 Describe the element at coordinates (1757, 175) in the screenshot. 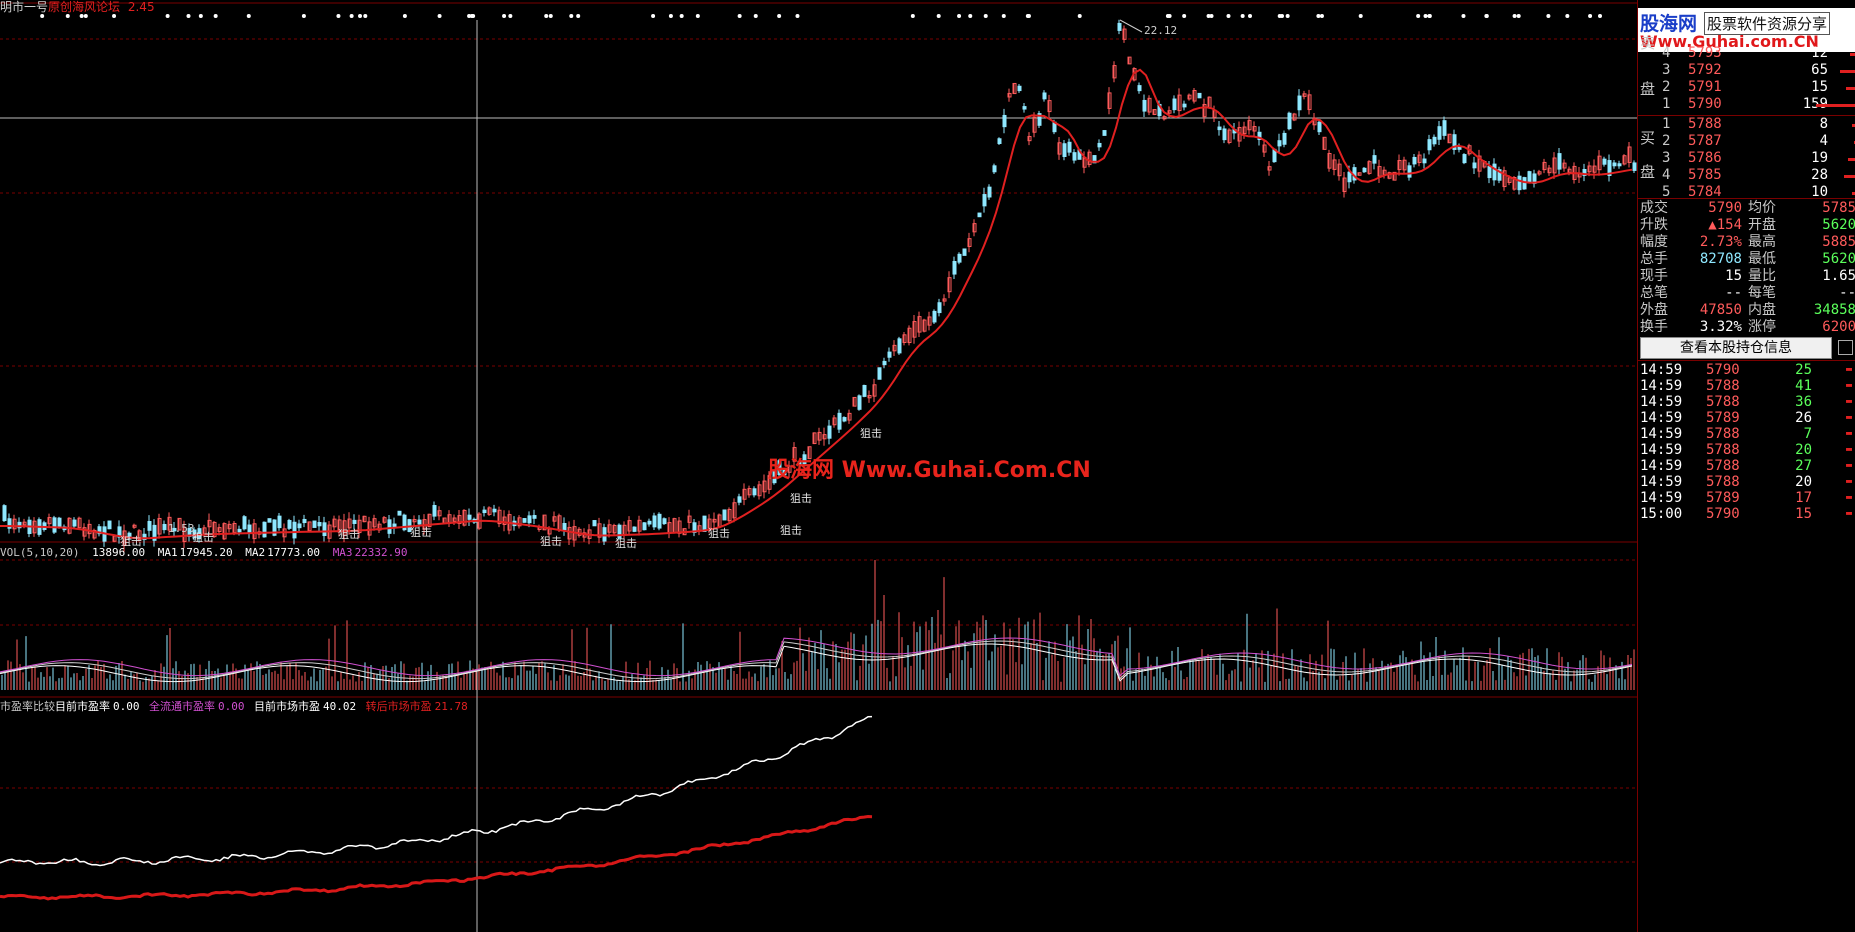

I see `book-row: 4 5785 28` at that location.